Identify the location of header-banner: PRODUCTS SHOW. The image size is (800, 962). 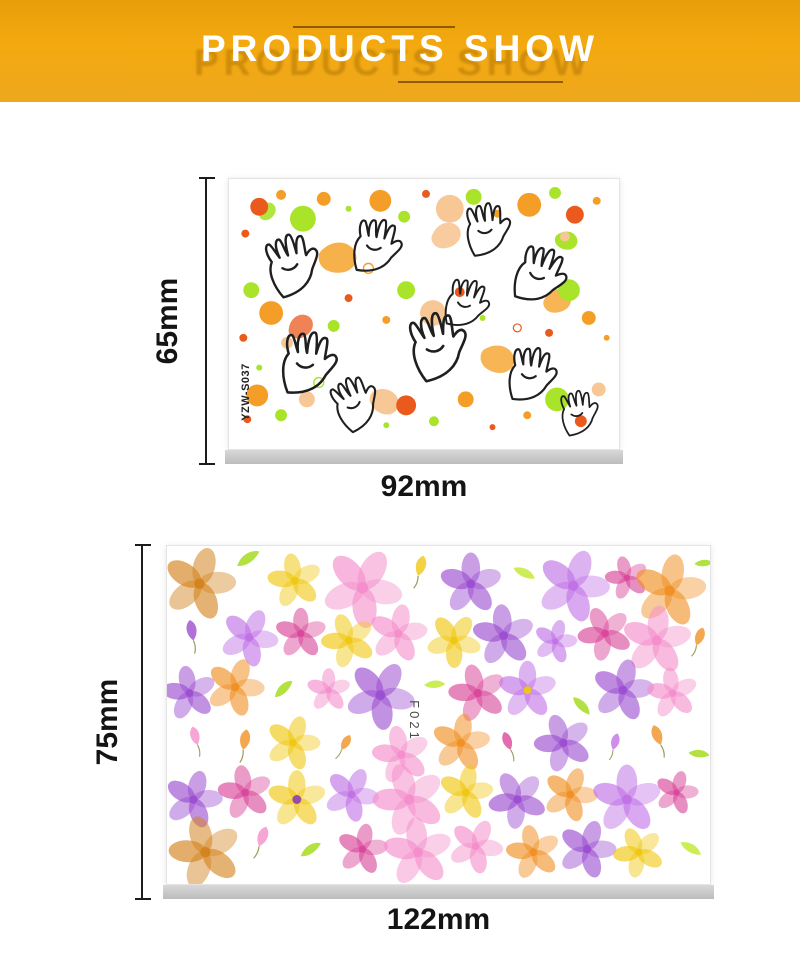
(400, 51).